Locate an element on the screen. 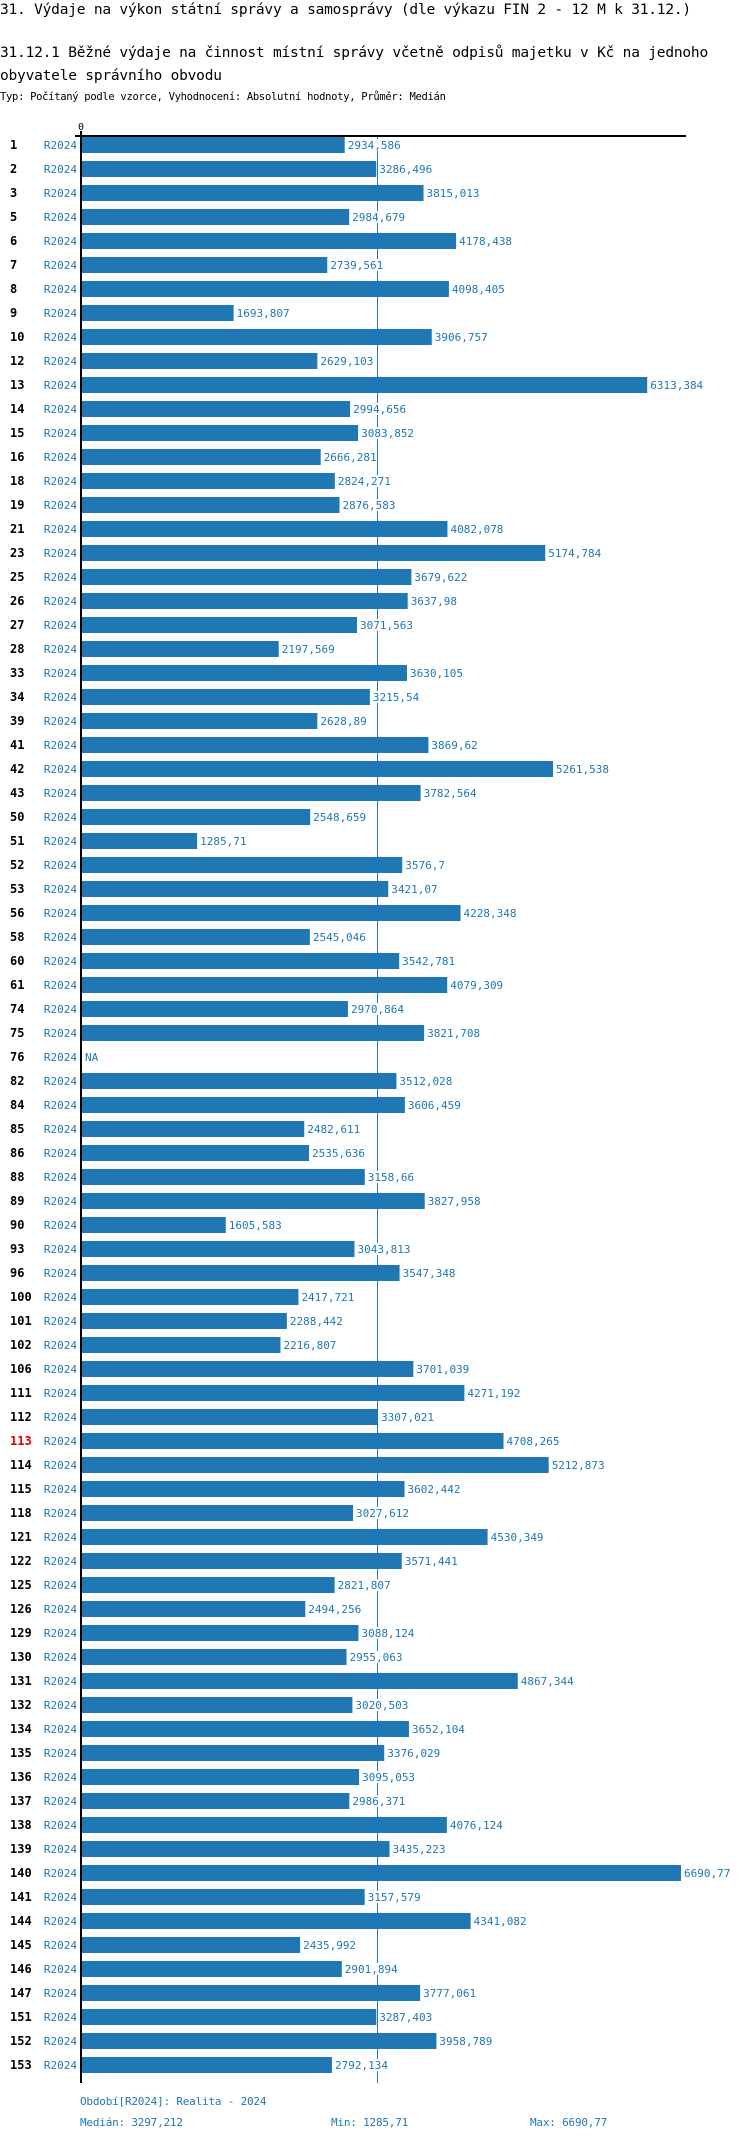 The height and width of the screenshot is (2140, 750). category-label: 118 is located at coordinates (21, 1513).